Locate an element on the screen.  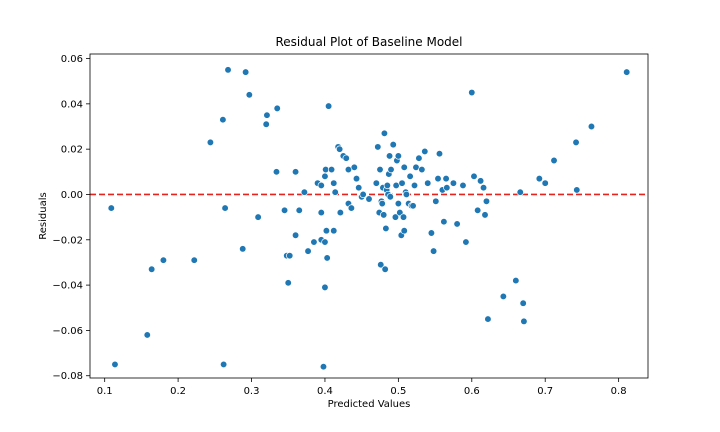
x-tick-label: 0.6 is located at coordinates (472, 391).